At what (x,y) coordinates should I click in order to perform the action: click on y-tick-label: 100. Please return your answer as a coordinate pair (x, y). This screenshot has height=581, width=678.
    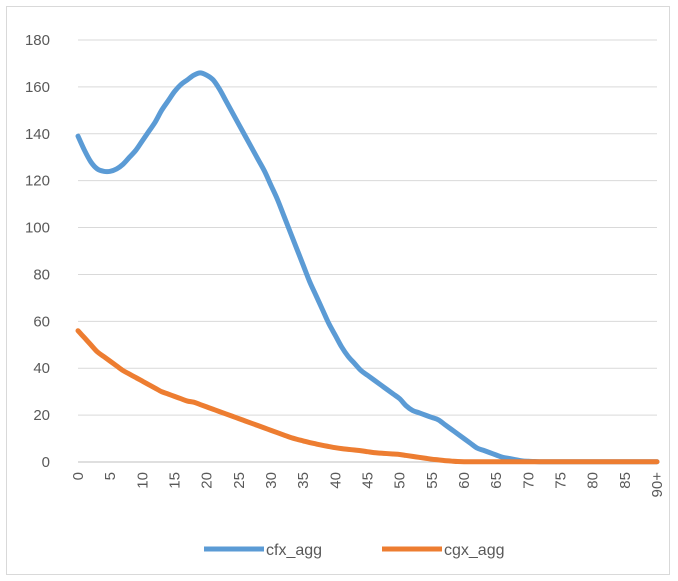
    Looking at the image, I should click on (37, 228).